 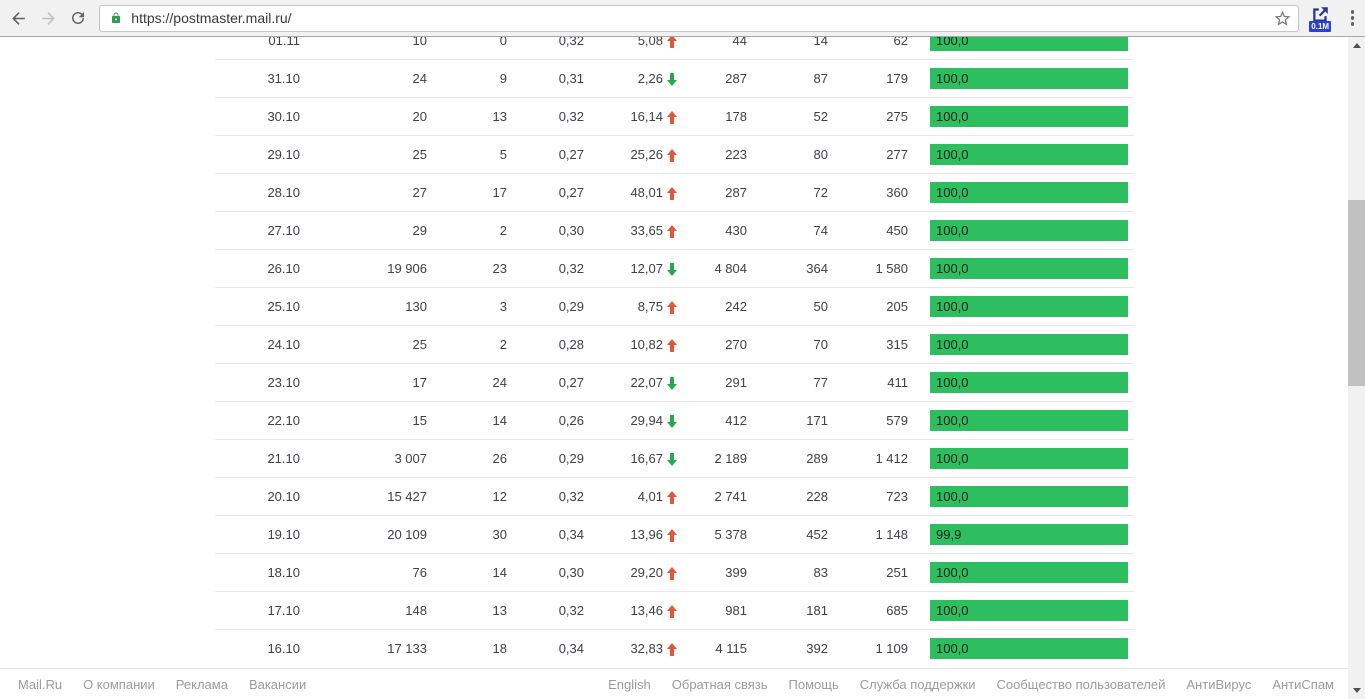 What do you see at coordinates (820, 42) in the screenshot?
I see `cell-value: 14` at bounding box center [820, 42].